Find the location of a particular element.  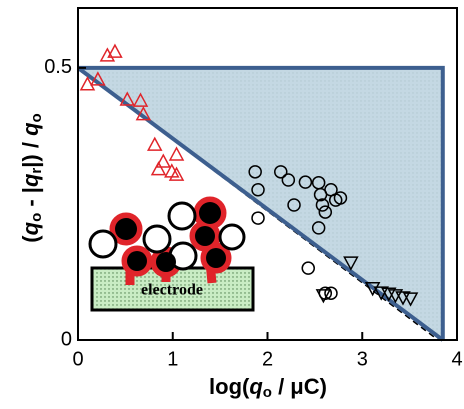

inset-illustration: electrode is located at coordinates (171, 254).